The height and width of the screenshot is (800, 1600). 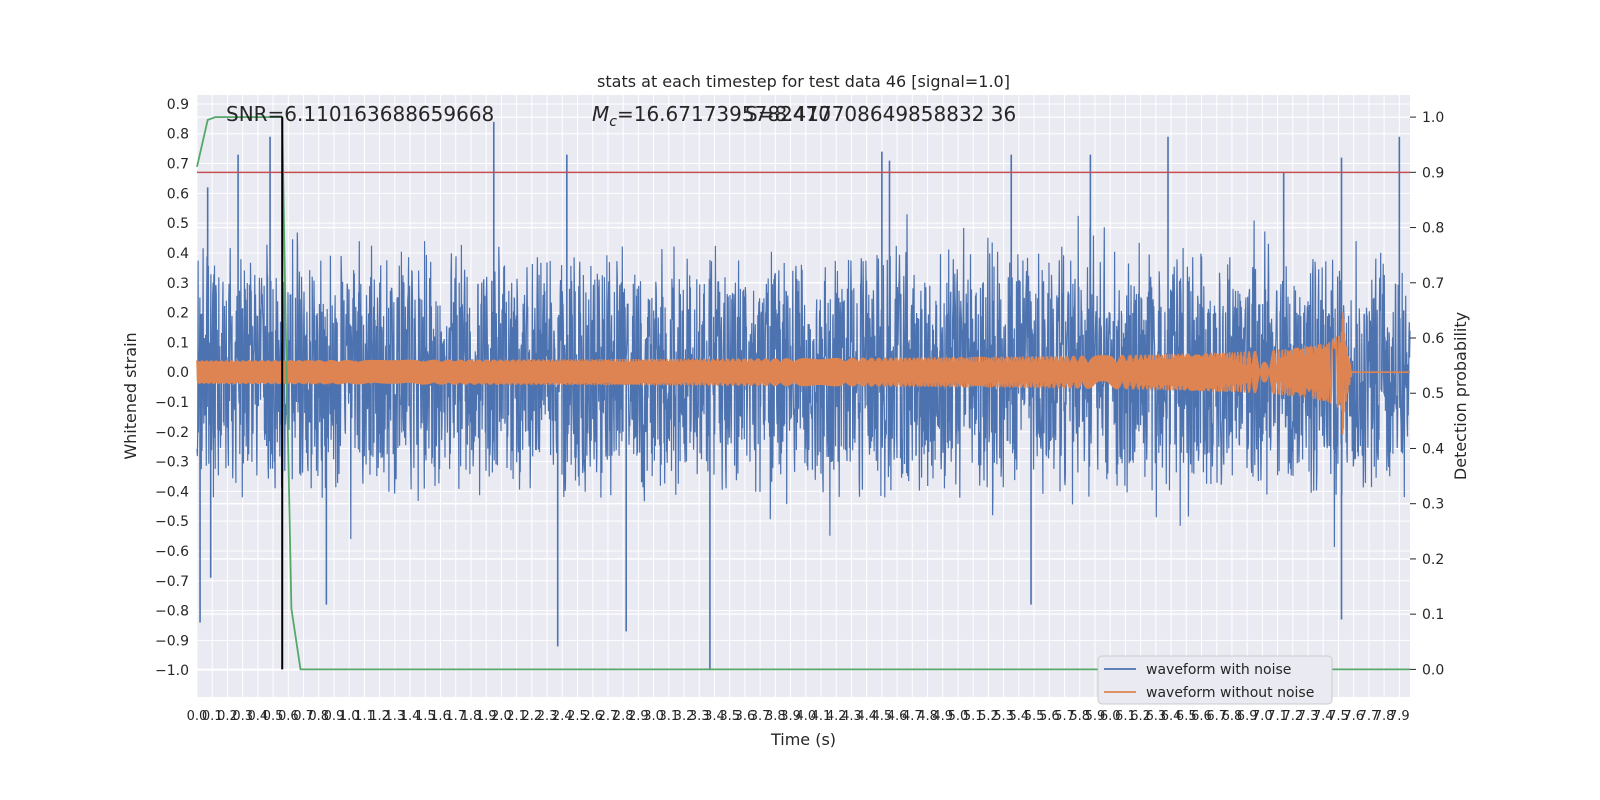 I want to click on x-tick-label: 0.4, so click(x=258, y=716).